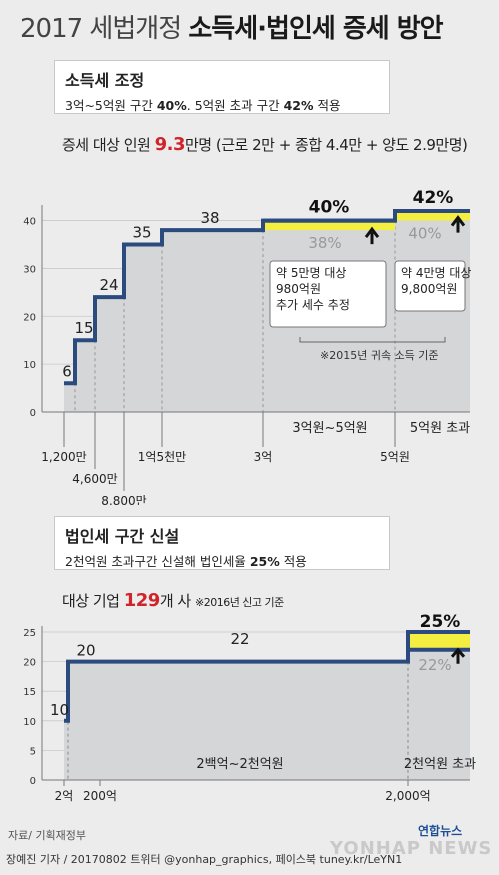 This screenshot has height=875, width=499. Describe the element at coordinates (407, 796) in the screenshot. I see `x-tick-label: 2,000억` at that location.